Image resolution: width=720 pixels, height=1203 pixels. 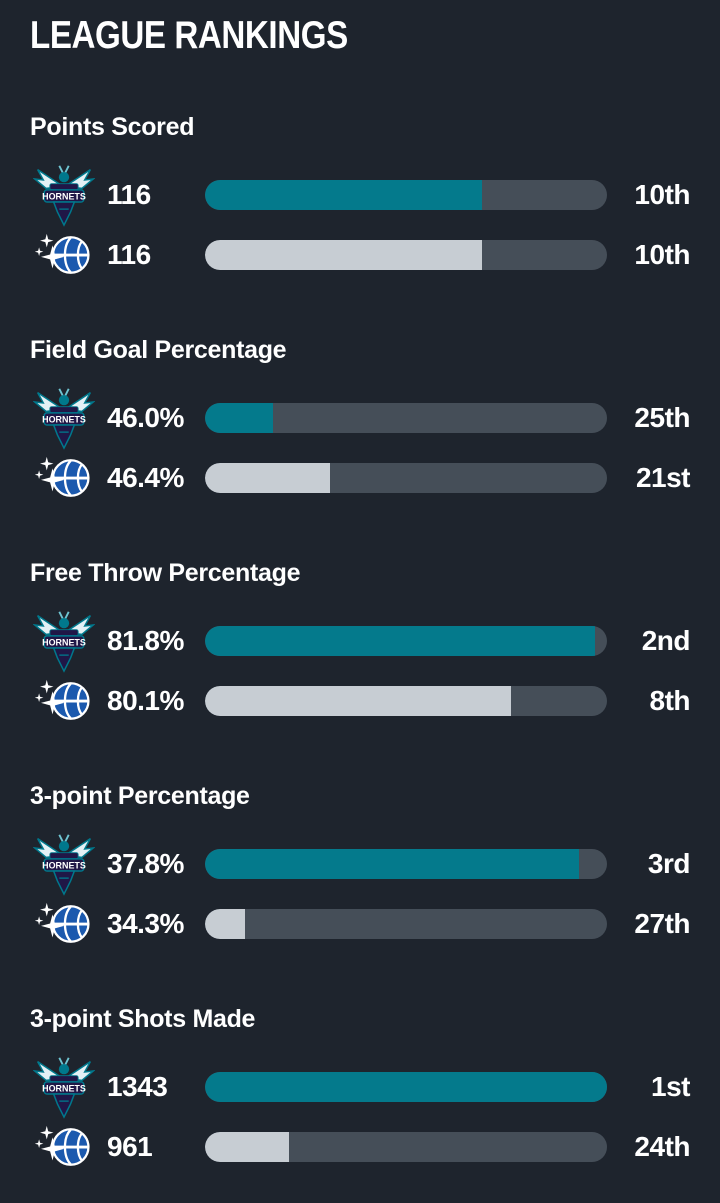 What do you see at coordinates (670, 700) in the screenshot?
I see `rank-label: 8th` at bounding box center [670, 700].